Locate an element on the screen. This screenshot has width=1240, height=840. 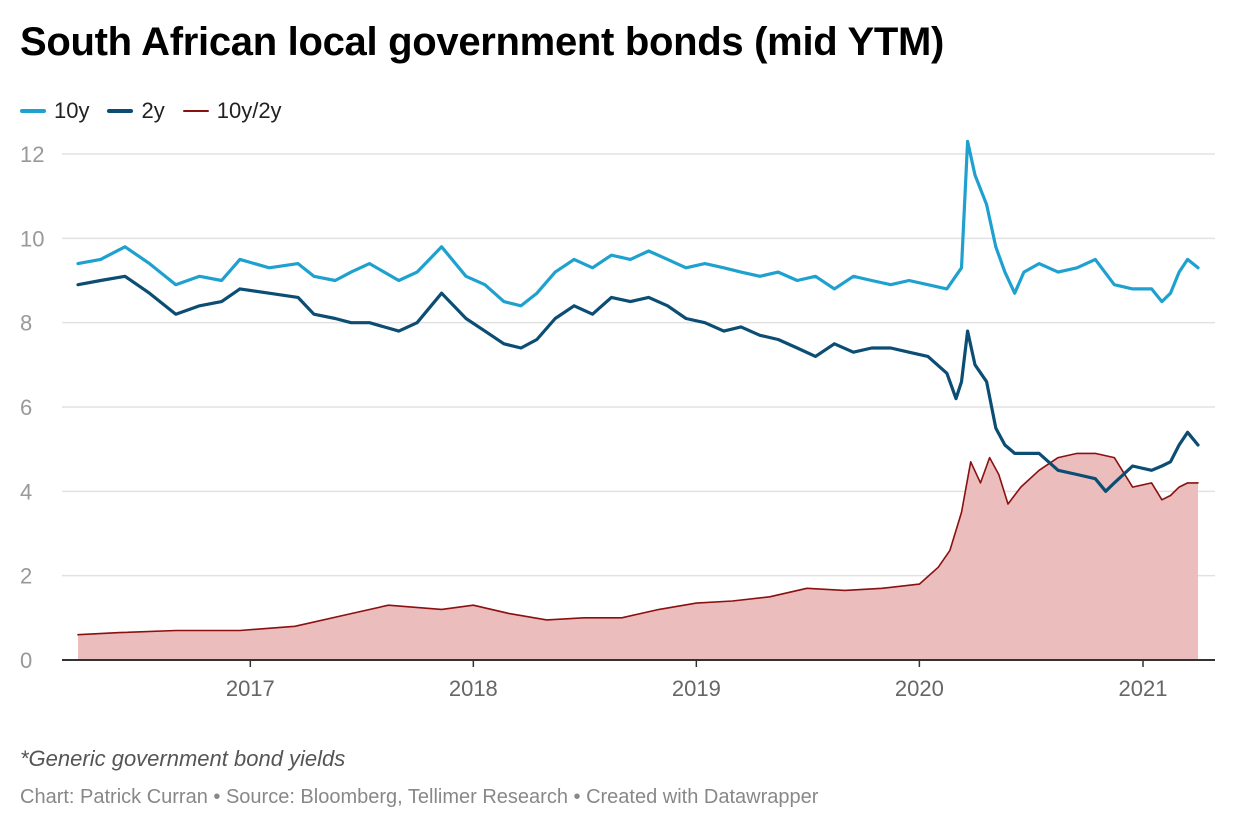
y-tick-label-0: 0 is located at coordinates (26, 660).